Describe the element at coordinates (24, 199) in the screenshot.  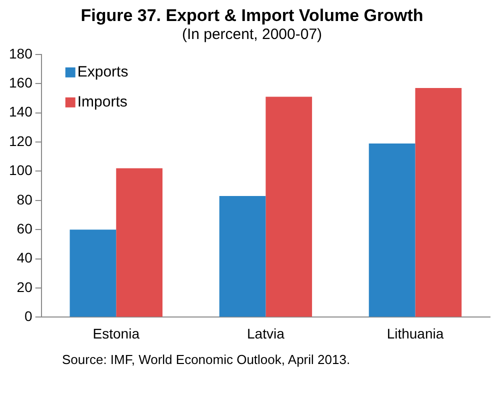
I see `y-tick-label: 80` at that location.